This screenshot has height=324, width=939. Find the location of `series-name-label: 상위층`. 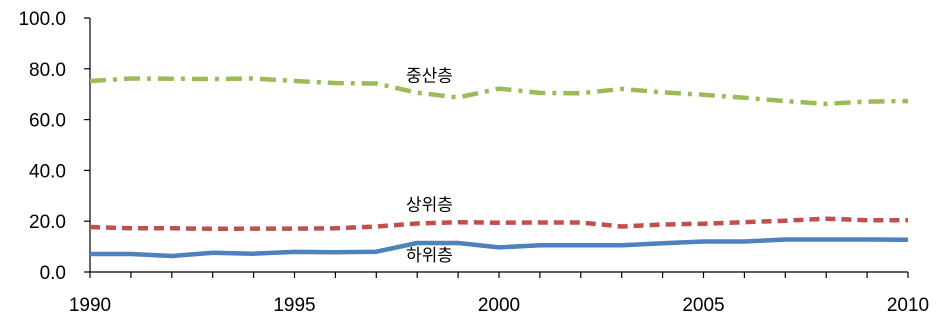

series-name-label: 상위층 is located at coordinates (429, 205).